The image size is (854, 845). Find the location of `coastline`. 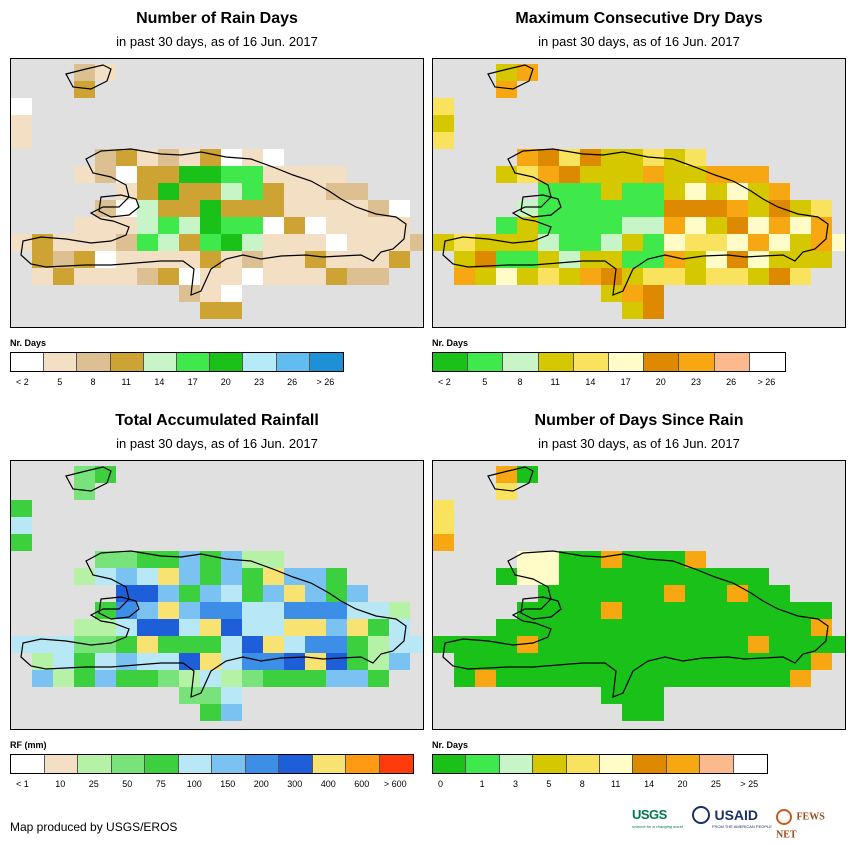

coastline is located at coordinates (635, 222).